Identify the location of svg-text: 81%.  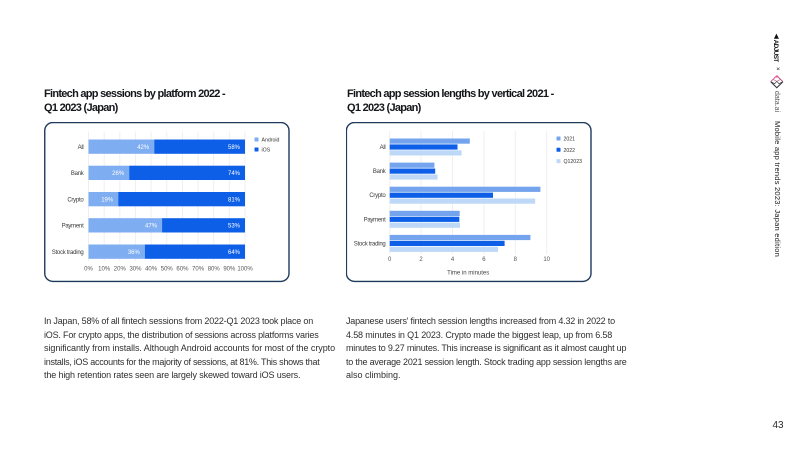
(234, 200).